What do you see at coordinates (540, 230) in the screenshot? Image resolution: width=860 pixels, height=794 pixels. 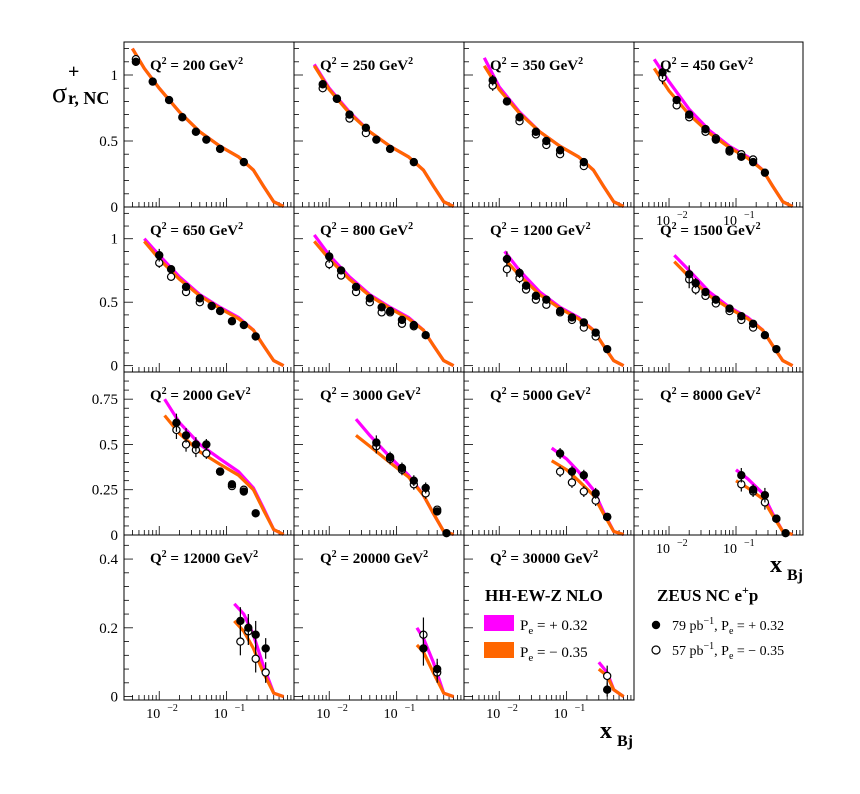 I see `panel-q2-label: Q2 = 1200 GeV2` at bounding box center [540, 230].